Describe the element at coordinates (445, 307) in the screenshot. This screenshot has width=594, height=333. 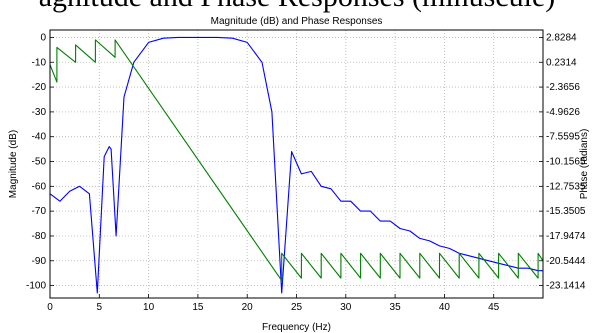
I see `x-tick-label: 40` at that location.